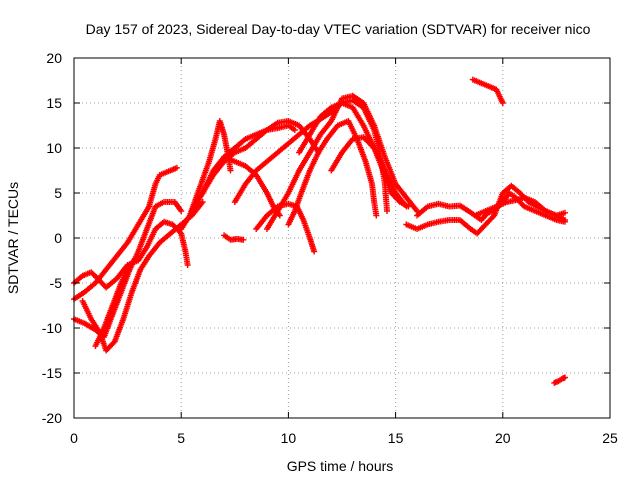 Image resolution: width=640 pixels, height=480 pixels. What do you see at coordinates (285, 227) in the screenshot?
I see `series-arc-m` at bounding box center [285, 227].